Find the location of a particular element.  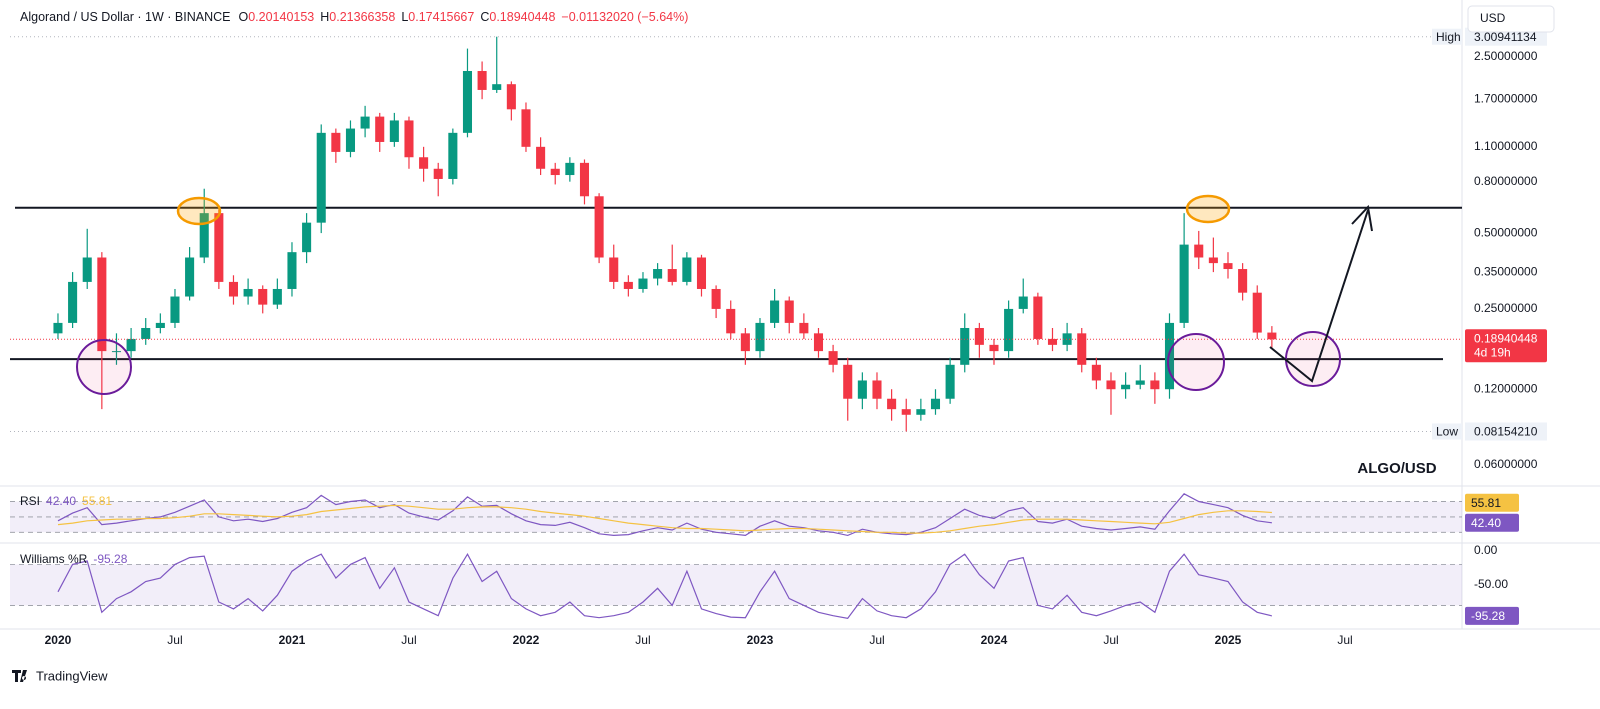

low-tag: Low is located at coordinates (1447, 432).